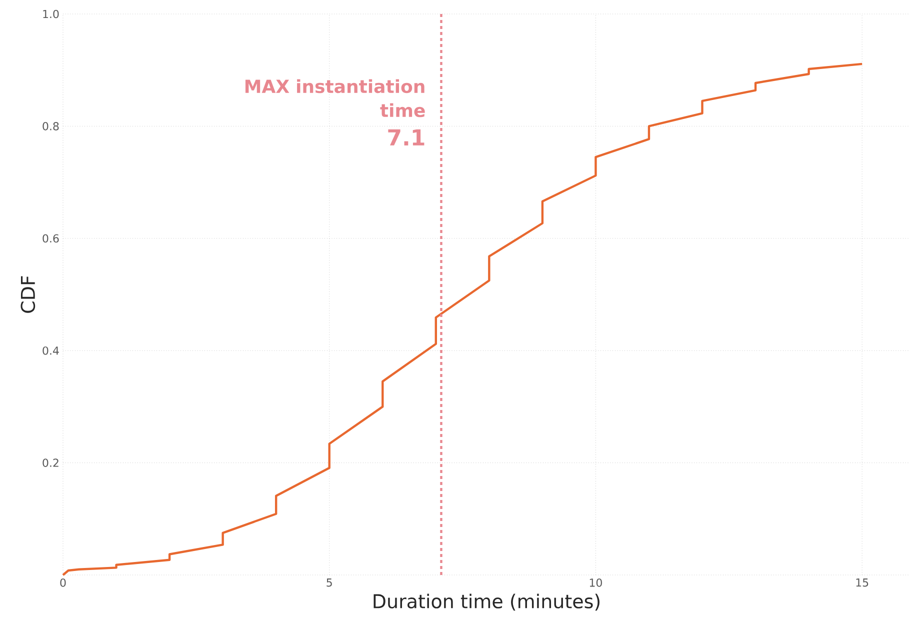 Image resolution: width=912 pixels, height=624 pixels. What do you see at coordinates (487, 602) in the screenshot?
I see `x-axis-title: Duration time (minutes)` at bounding box center [487, 602].